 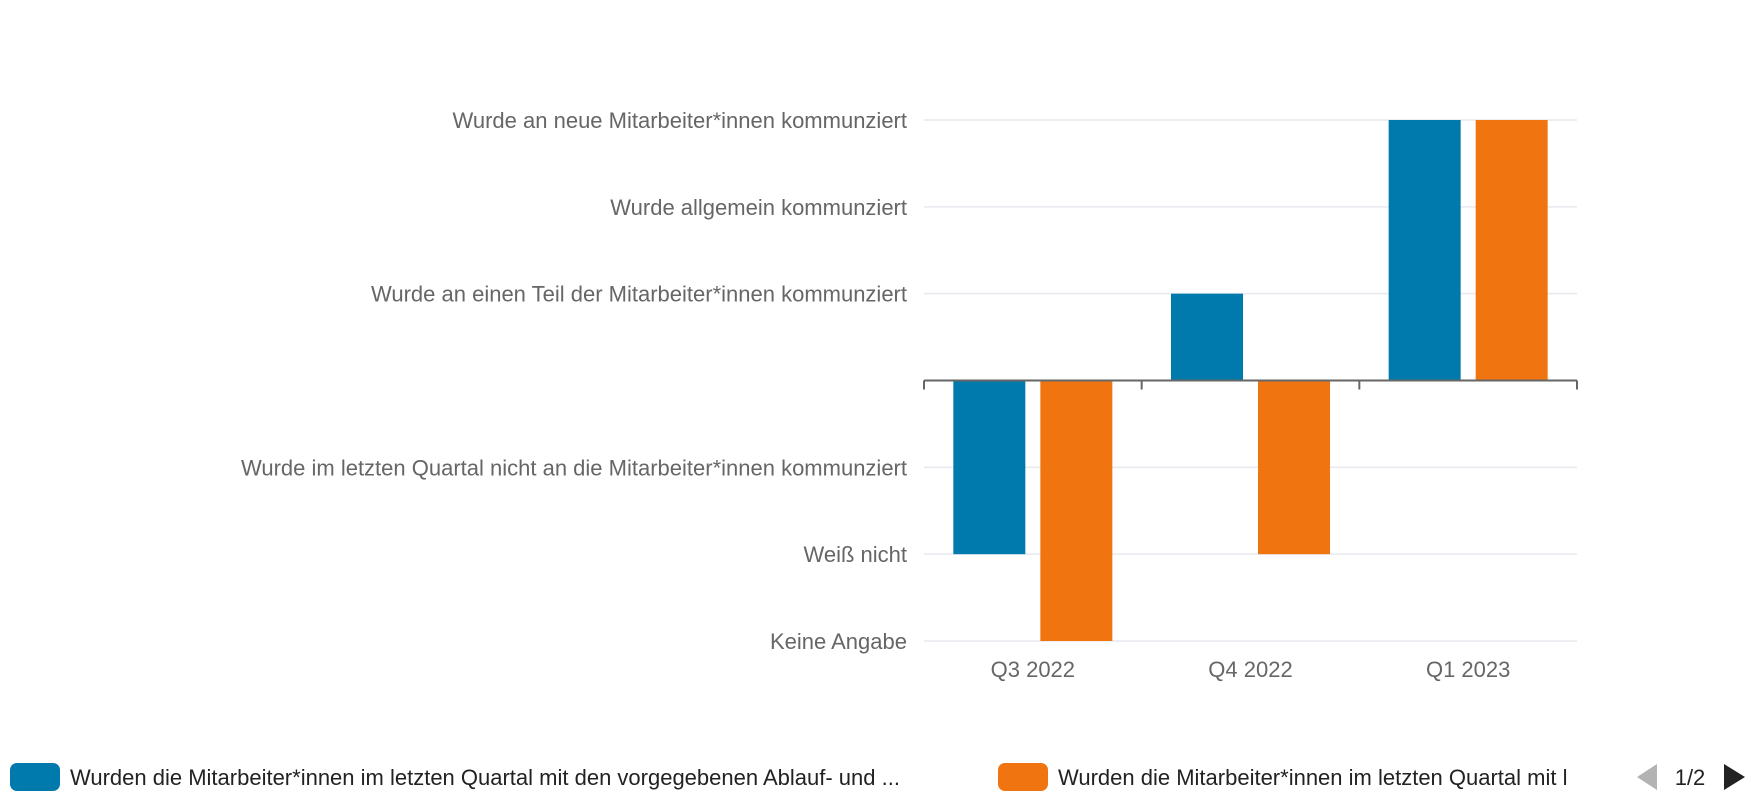 What do you see at coordinates (1647, 777) in the screenshot?
I see `legend-prev-arrow-icon` at bounding box center [1647, 777].